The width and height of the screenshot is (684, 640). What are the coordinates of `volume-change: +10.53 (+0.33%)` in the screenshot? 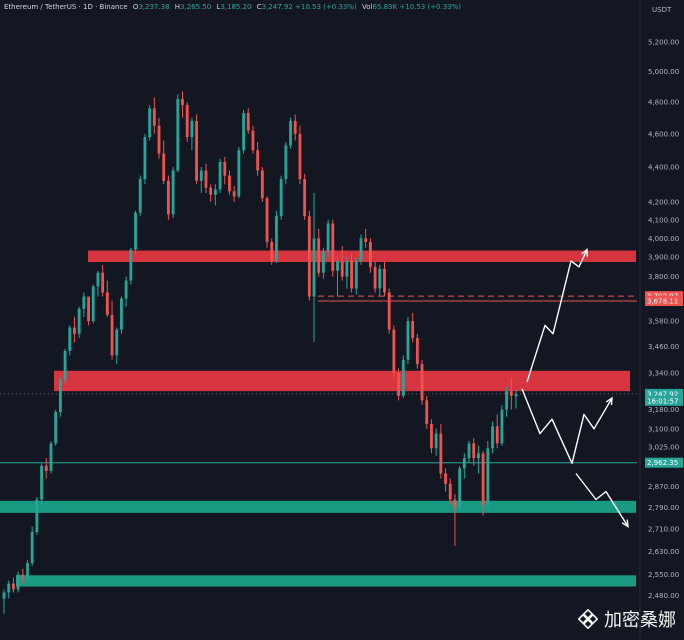 It's located at (430, 7).